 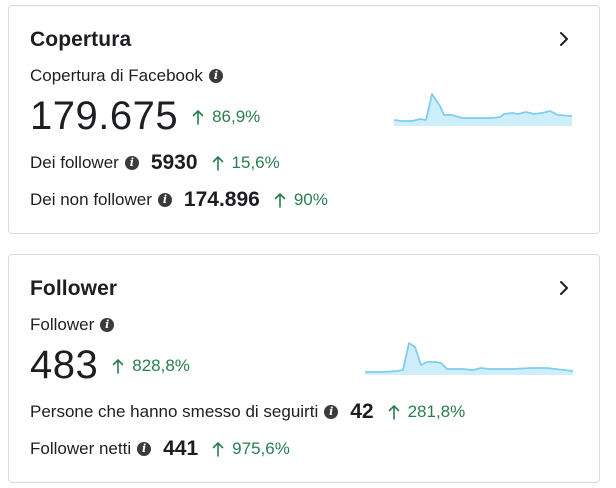 What do you see at coordinates (174, 411) in the screenshot?
I see `unfollows-label: Persone che hanno smesso di seguirti` at bounding box center [174, 411].